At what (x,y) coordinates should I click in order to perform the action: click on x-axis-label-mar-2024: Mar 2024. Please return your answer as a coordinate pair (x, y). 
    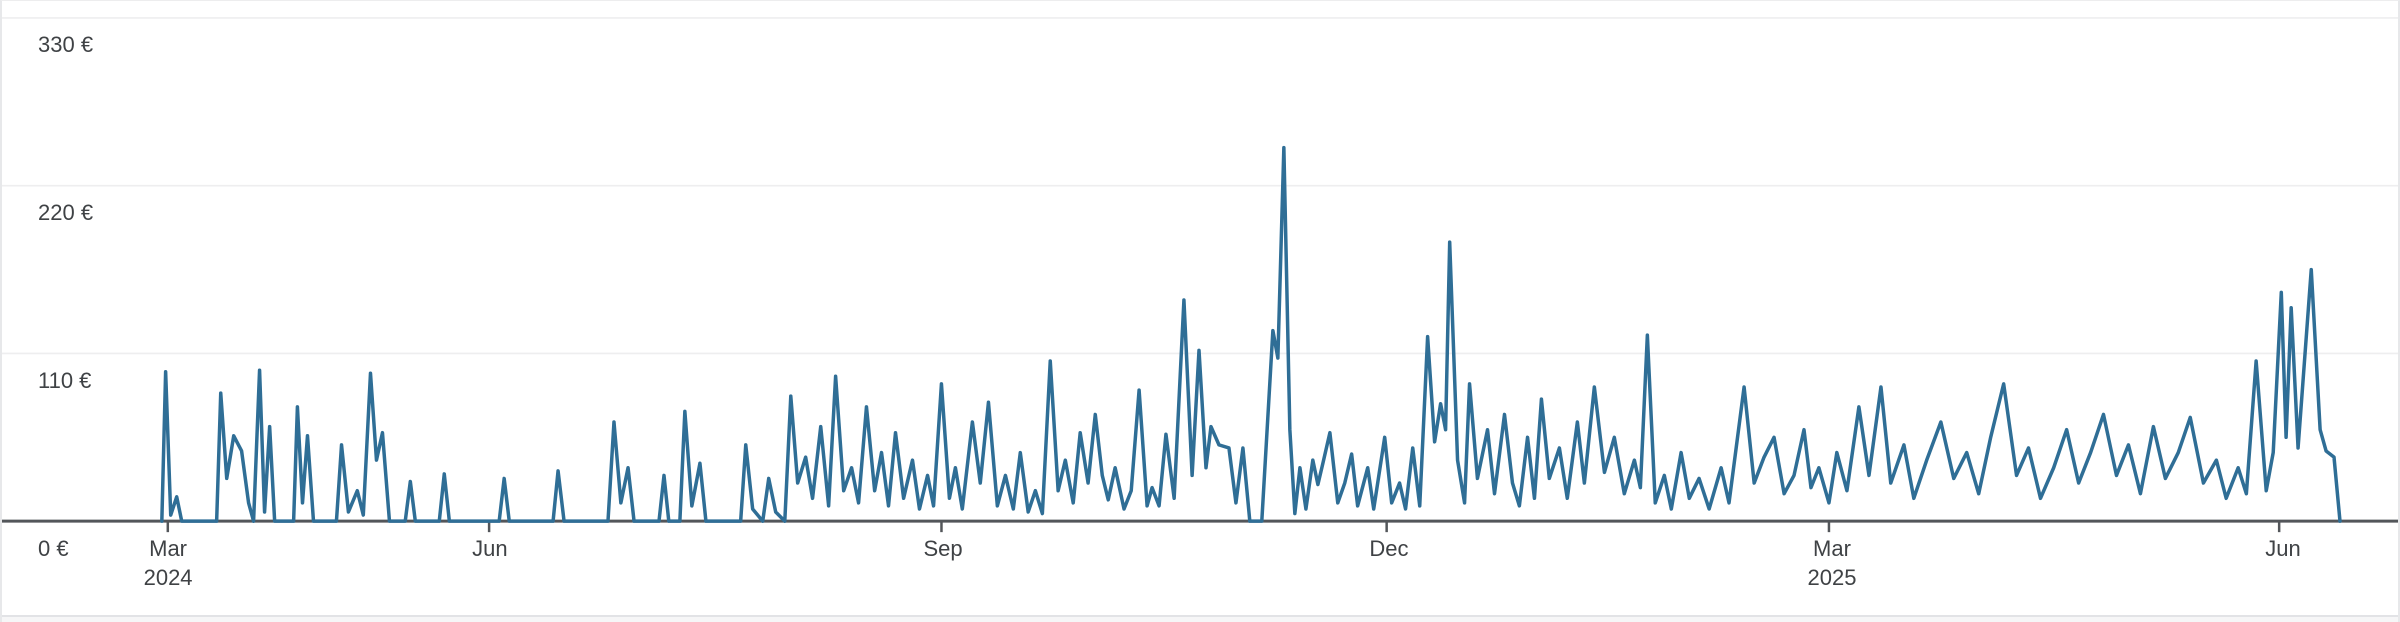
    Looking at the image, I should click on (168, 563).